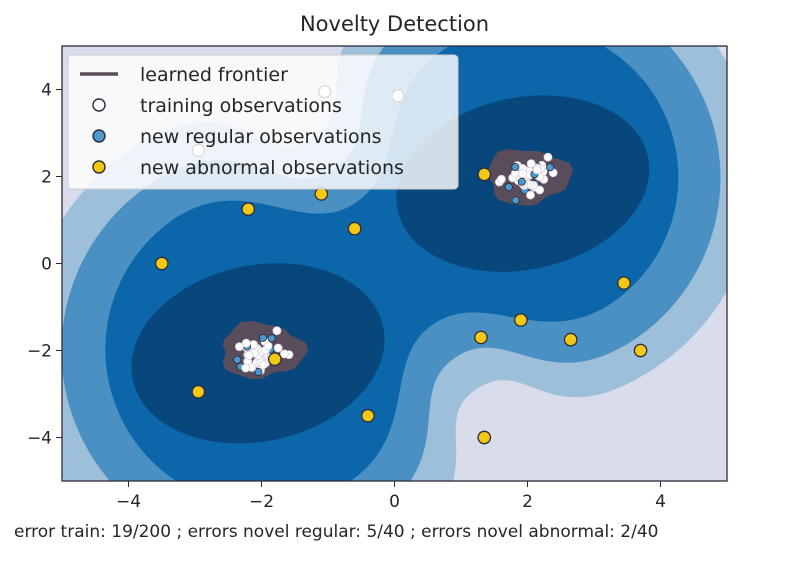 This screenshot has height=576, width=810. I want to click on legend-training-swatch, so click(99, 105).